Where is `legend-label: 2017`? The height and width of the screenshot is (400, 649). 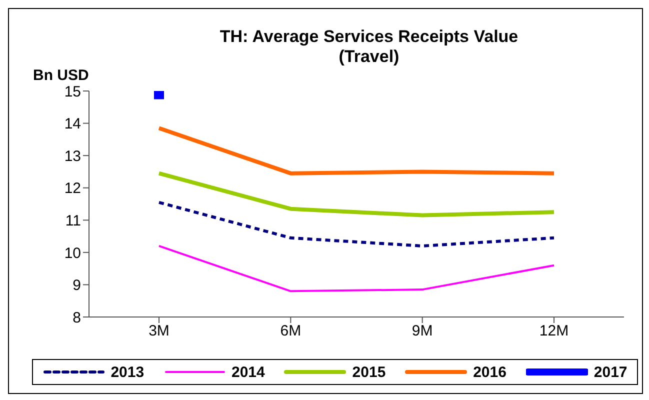 legend-label: 2017 is located at coordinates (611, 372).